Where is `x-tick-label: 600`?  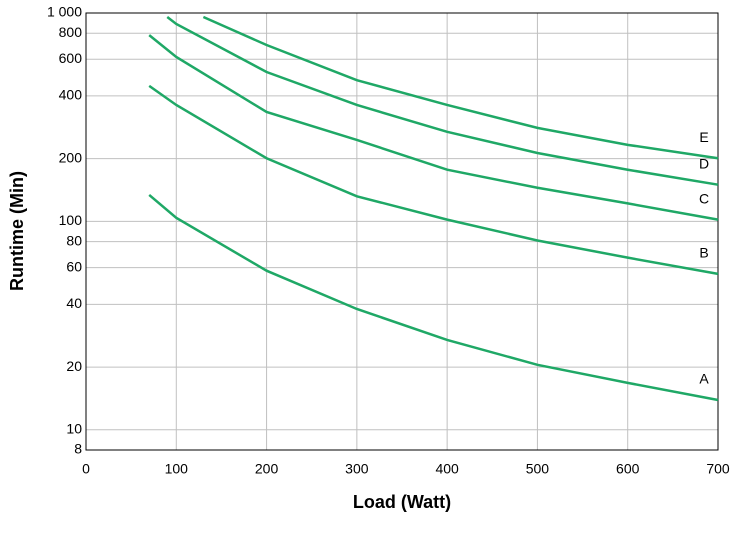
x-tick-label: 600 is located at coordinates (628, 469).